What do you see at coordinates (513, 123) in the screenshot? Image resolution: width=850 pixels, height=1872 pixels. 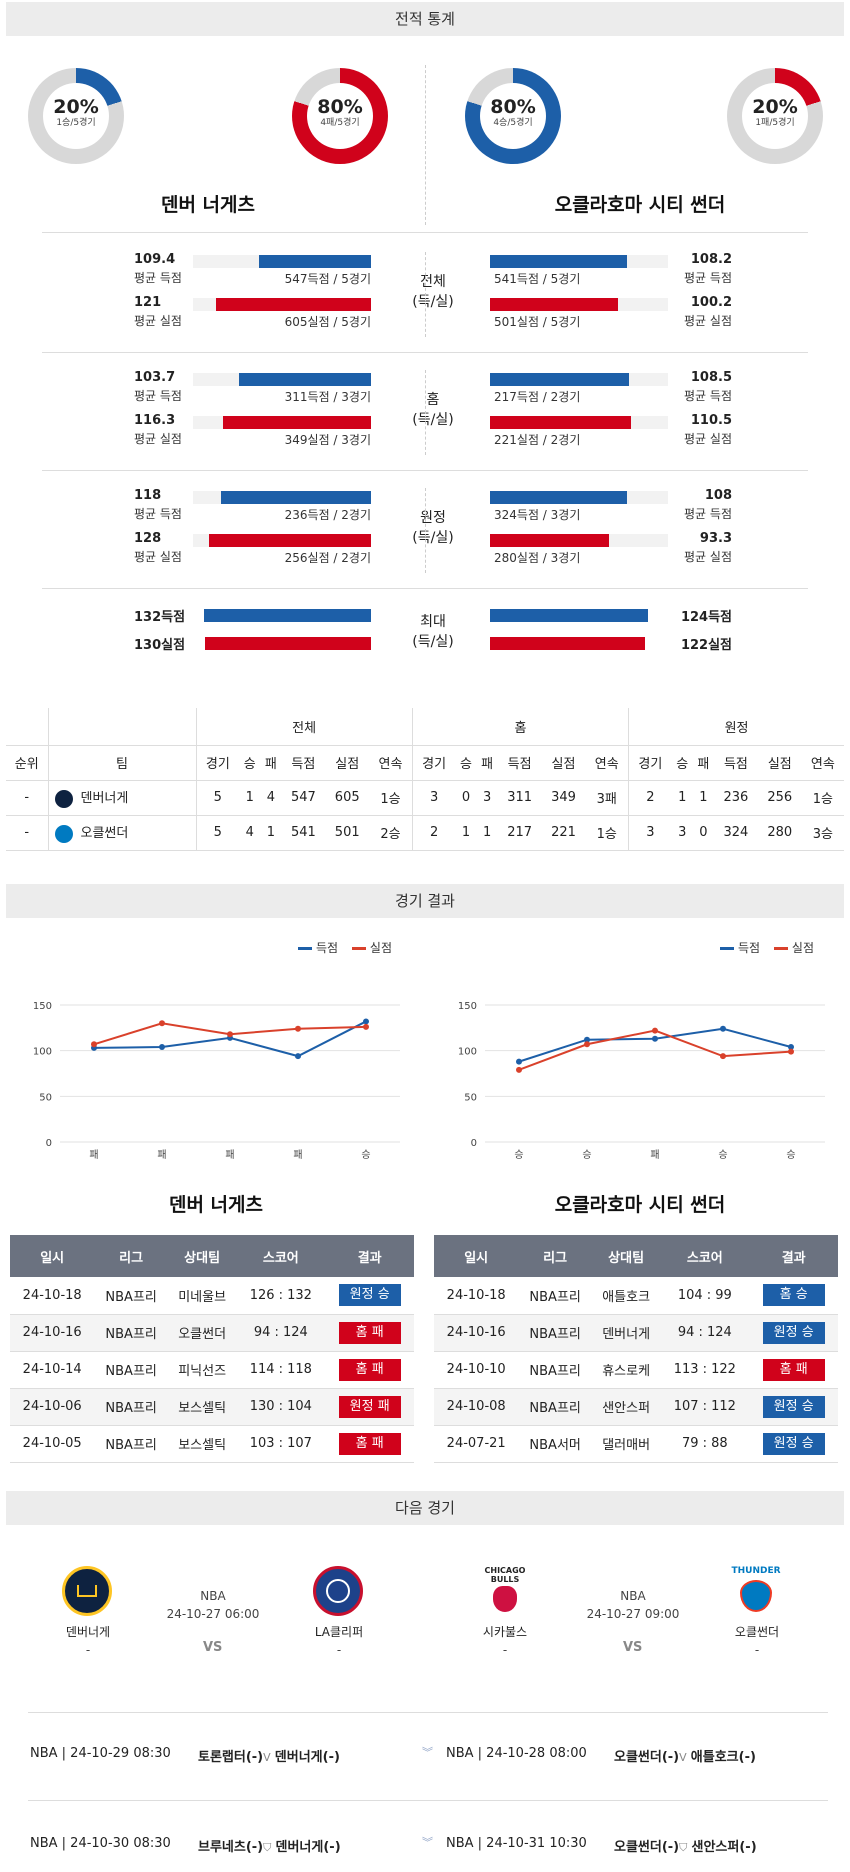 I see `donut-label: 4승/5경기` at bounding box center [513, 123].